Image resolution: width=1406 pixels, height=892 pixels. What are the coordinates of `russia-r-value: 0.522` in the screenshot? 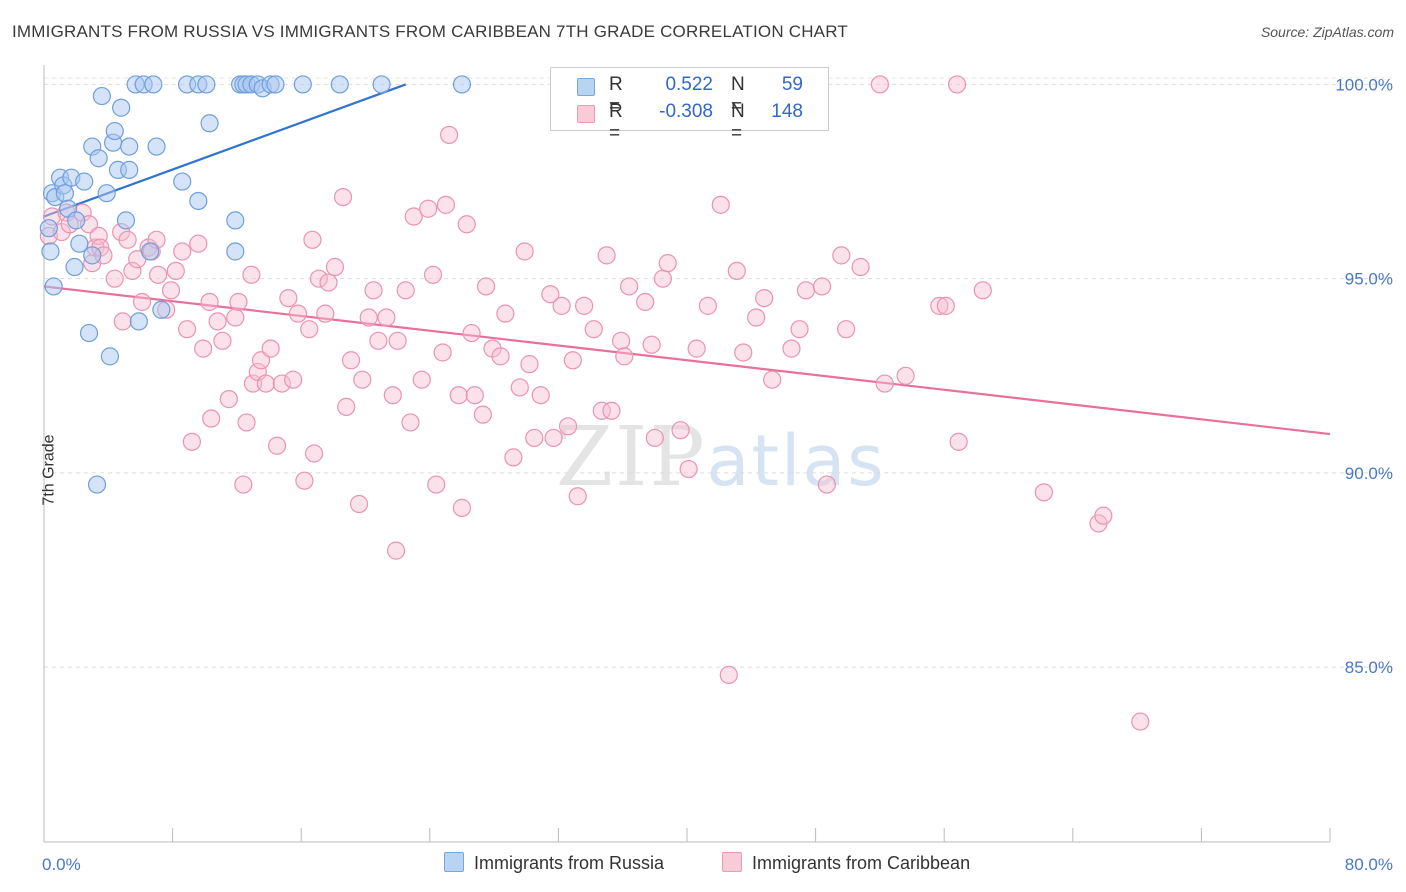 It's located at (689, 84).